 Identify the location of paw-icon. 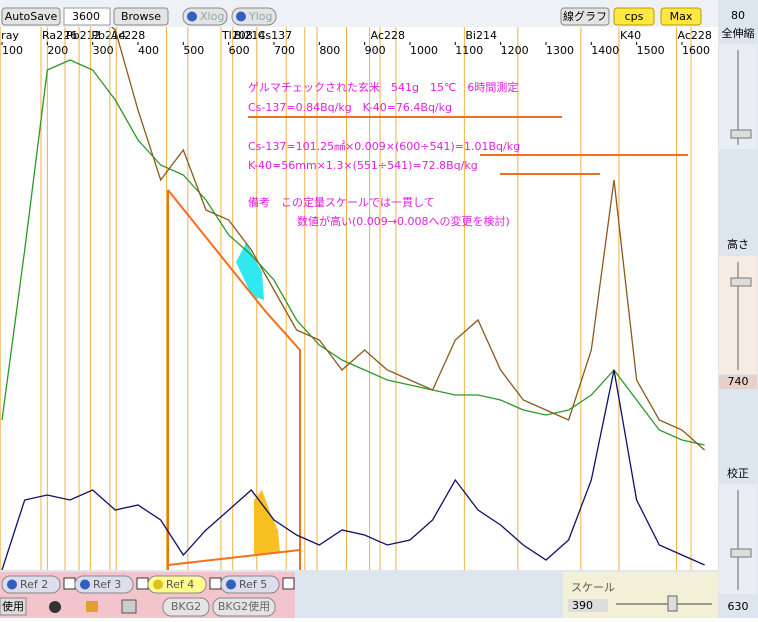
(55, 607).